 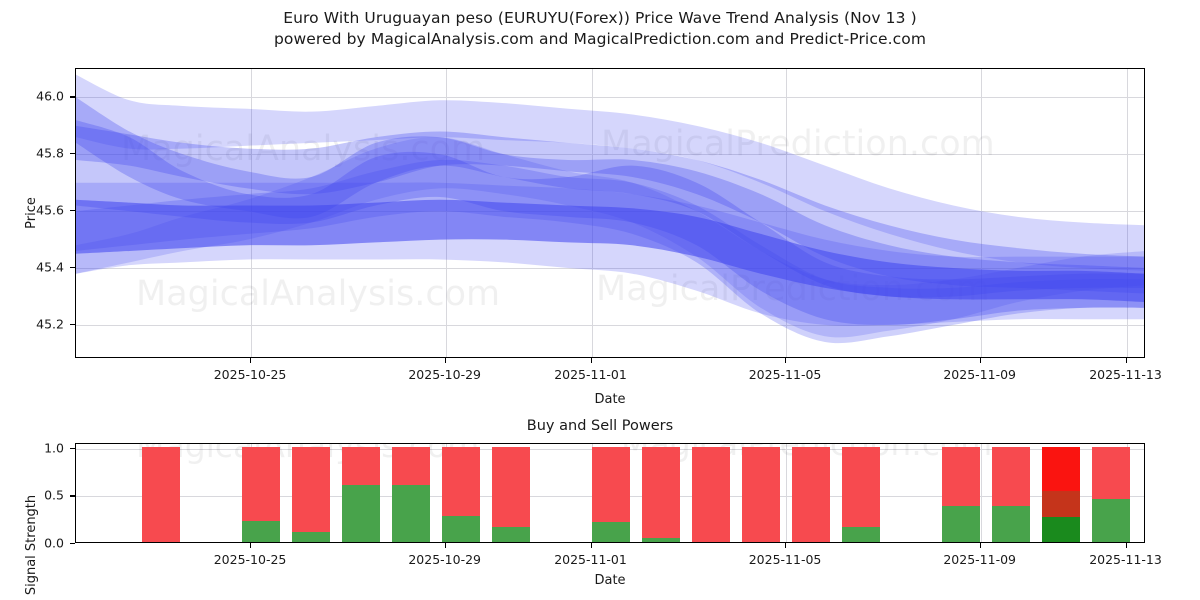 I want to click on price-yaxis-title: Price, so click(x=31, y=213).